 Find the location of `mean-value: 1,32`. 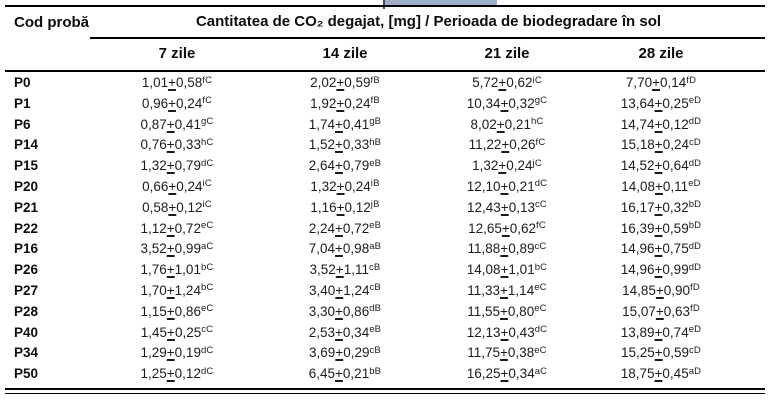

mean-value: 1,32 is located at coordinates (153, 166).